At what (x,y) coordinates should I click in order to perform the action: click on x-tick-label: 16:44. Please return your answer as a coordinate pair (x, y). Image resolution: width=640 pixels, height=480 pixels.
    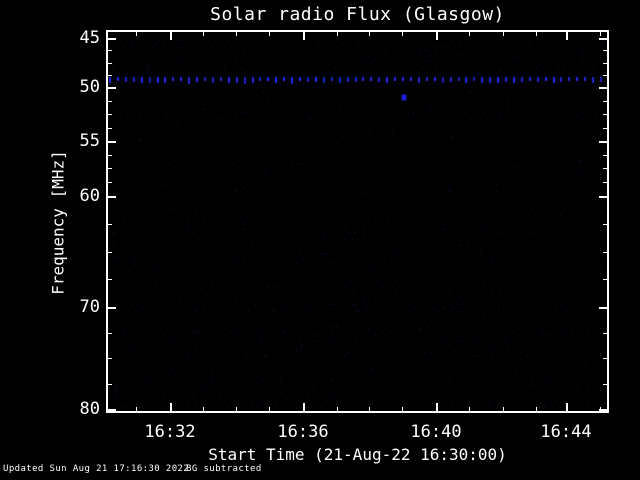
    Looking at the image, I should click on (566, 432).